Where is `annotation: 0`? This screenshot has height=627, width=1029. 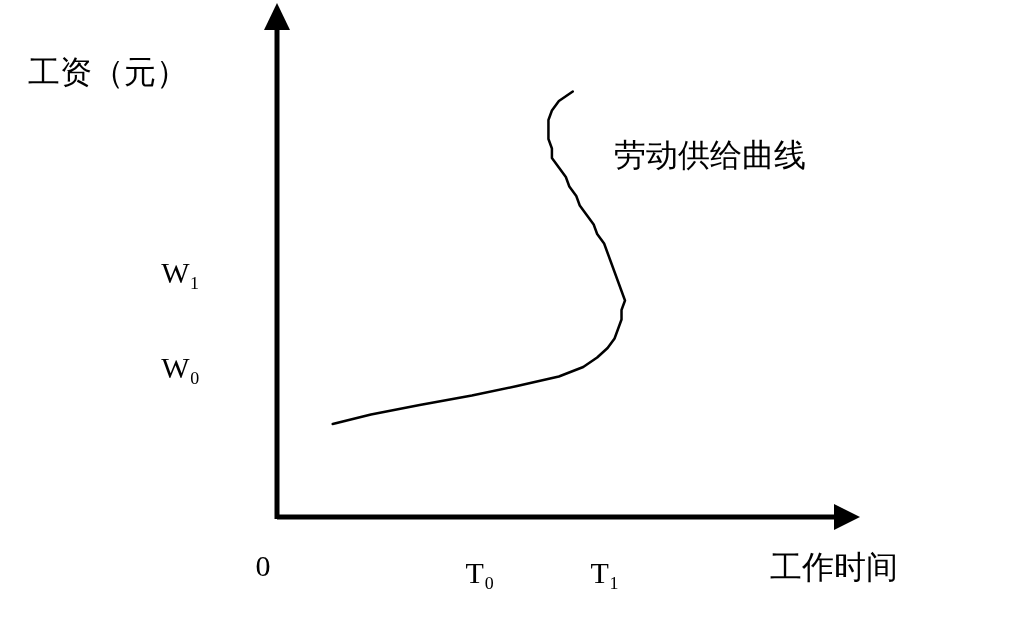
annotation: 0 is located at coordinates (263, 565).